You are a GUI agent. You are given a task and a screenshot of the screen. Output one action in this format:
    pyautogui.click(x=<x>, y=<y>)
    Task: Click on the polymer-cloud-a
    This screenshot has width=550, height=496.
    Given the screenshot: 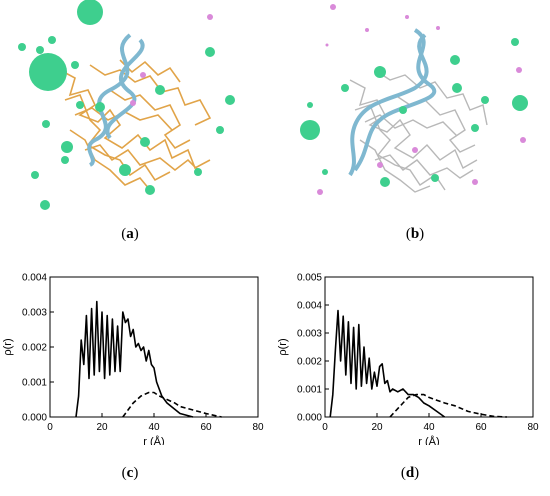 What is the action you would take?
    pyautogui.click(x=135, y=125)
    